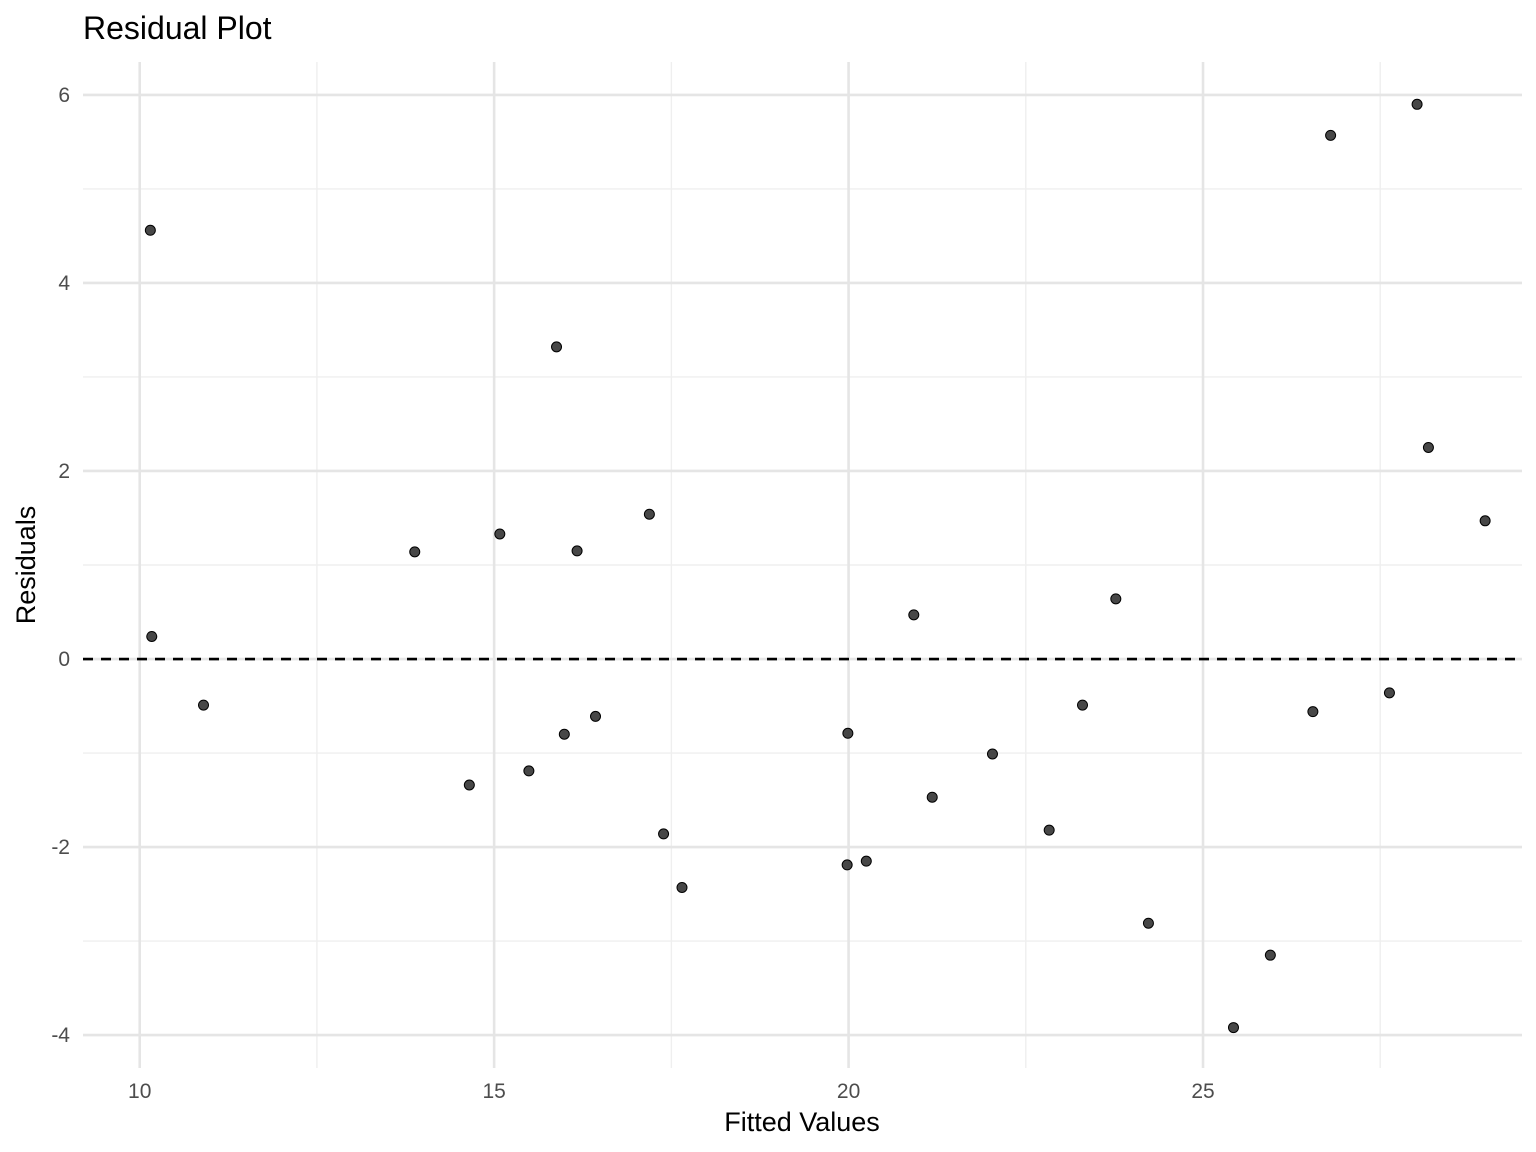 This screenshot has height=1152, width=1536. I want to click on y-axis-label: Residuals, so click(26, 565).